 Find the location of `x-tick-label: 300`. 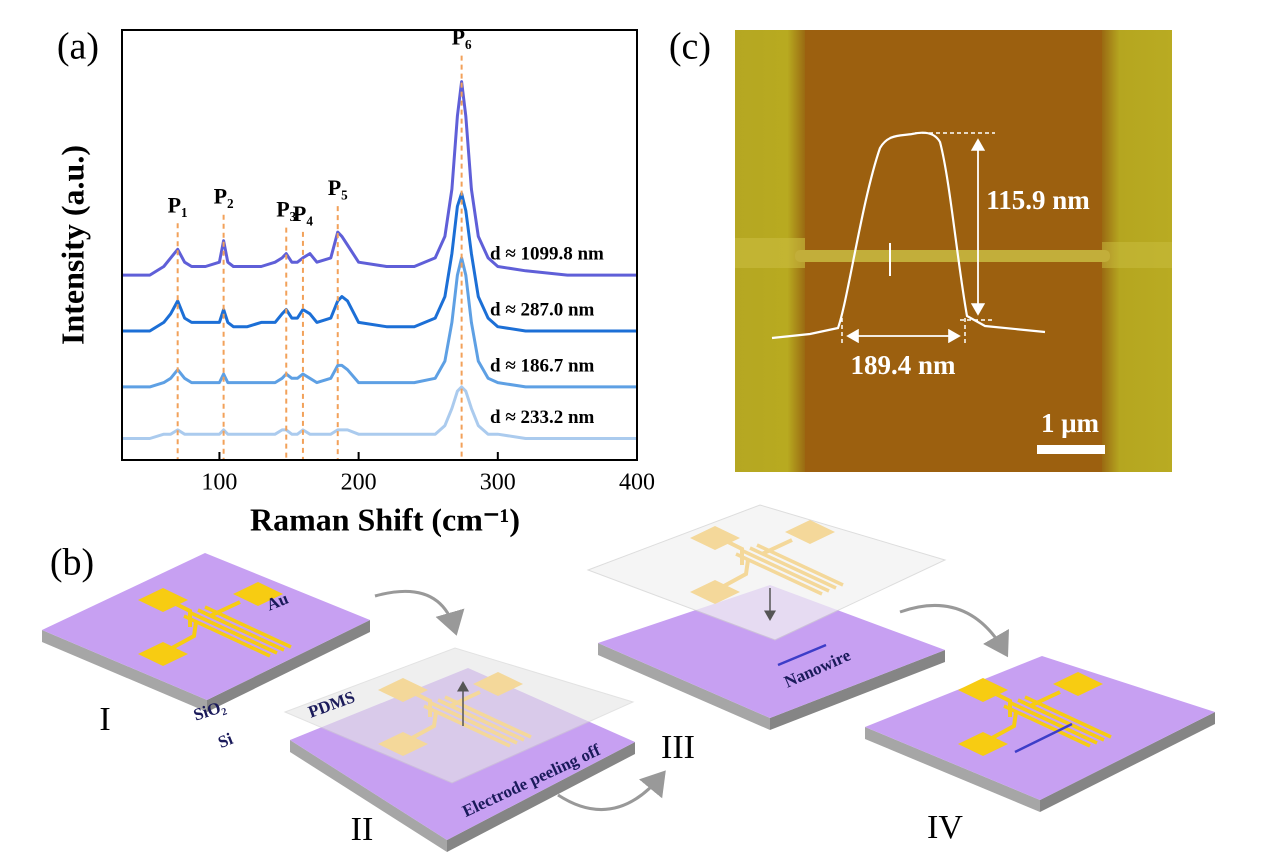

x-tick-label: 300 is located at coordinates (498, 483).